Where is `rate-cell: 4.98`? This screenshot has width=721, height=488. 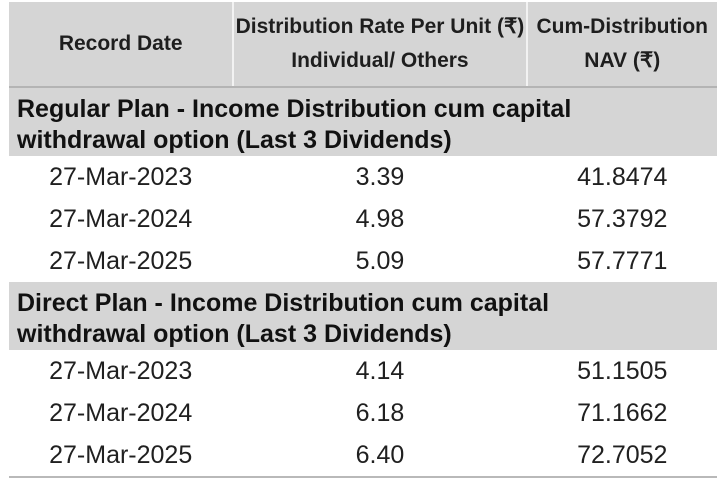 rate-cell: 4.98 is located at coordinates (380, 219).